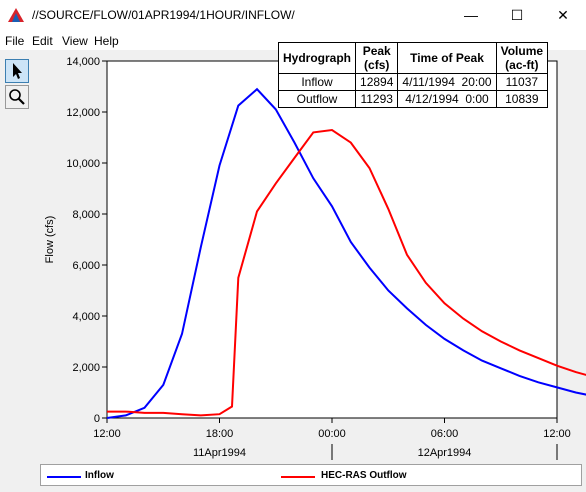 This screenshot has width=586, height=492. Describe the element at coordinates (377, 58) in the screenshot. I see `header-peak: Peak (cfs)` at that location.